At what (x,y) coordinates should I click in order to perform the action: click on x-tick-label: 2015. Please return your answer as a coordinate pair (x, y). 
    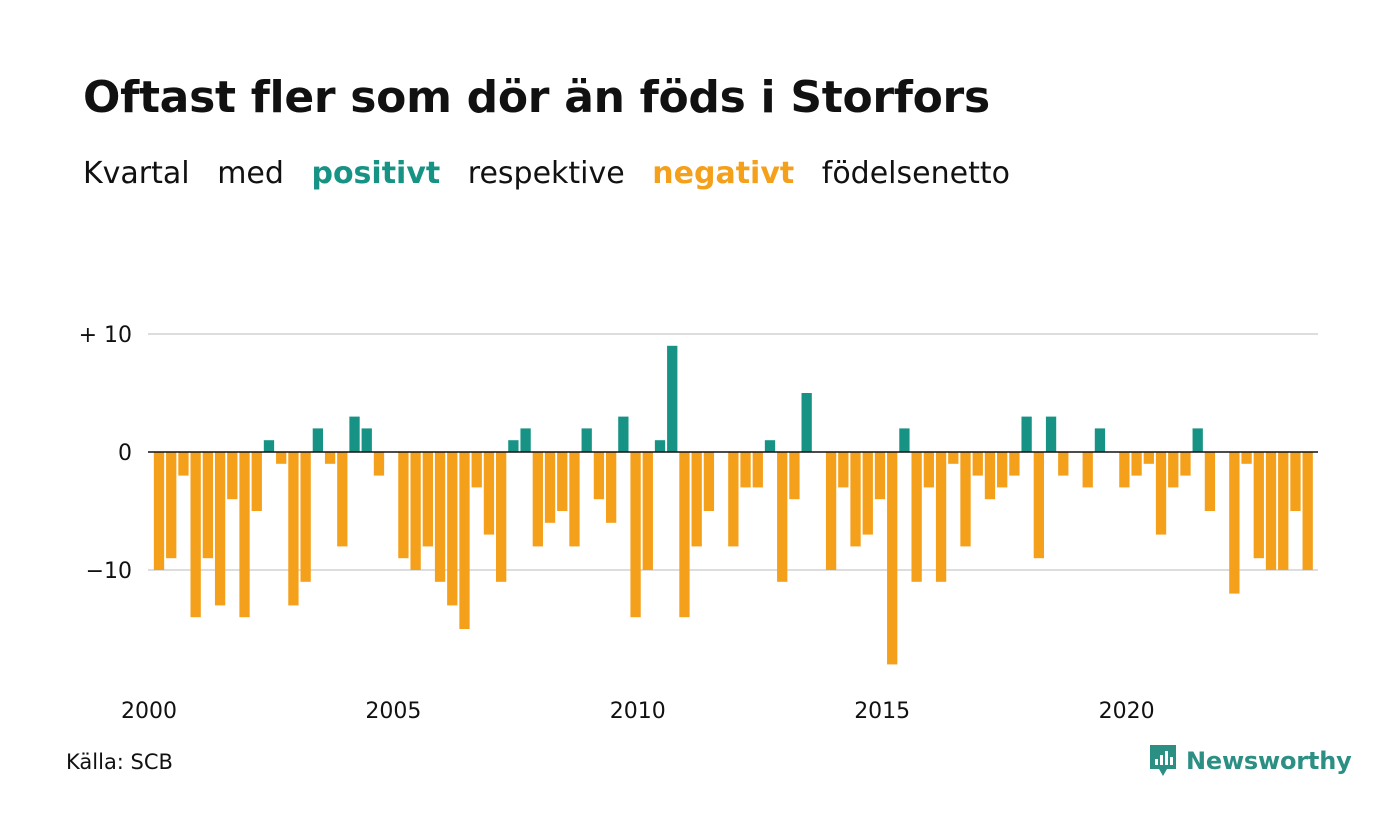
    Looking at the image, I should click on (882, 711).